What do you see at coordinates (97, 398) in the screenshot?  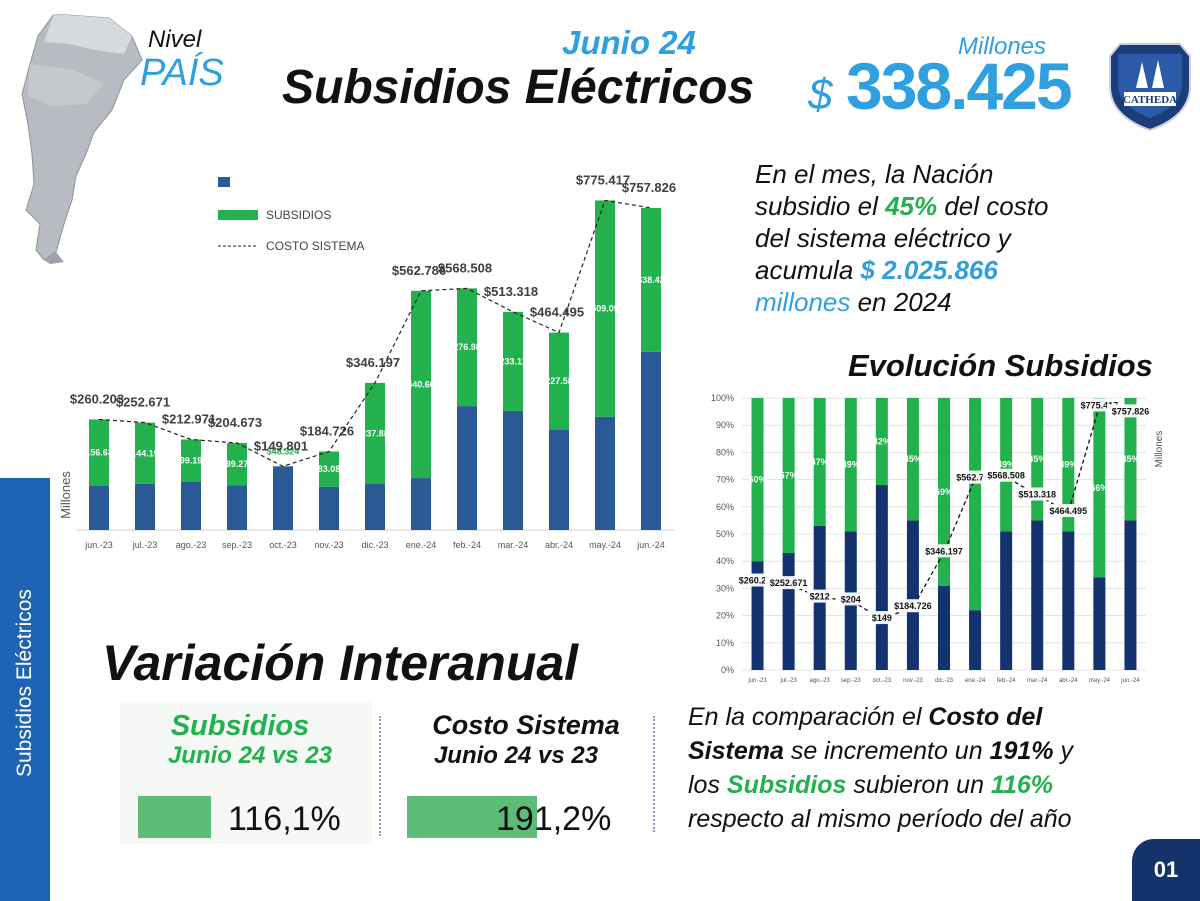 I see `cost-data-label: $260.203` at bounding box center [97, 398].